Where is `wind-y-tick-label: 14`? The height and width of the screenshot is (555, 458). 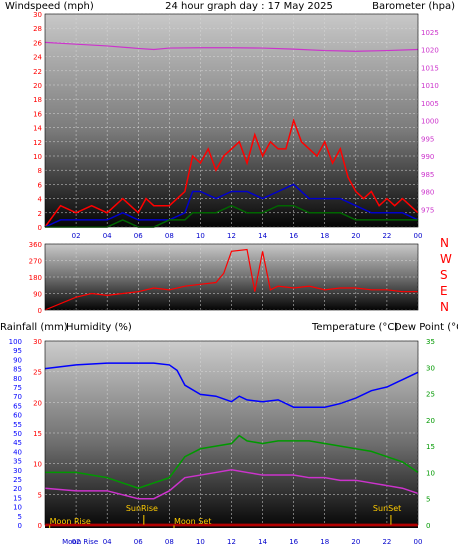
wind-y-tick-label: 14 is located at coordinates (37, 129).